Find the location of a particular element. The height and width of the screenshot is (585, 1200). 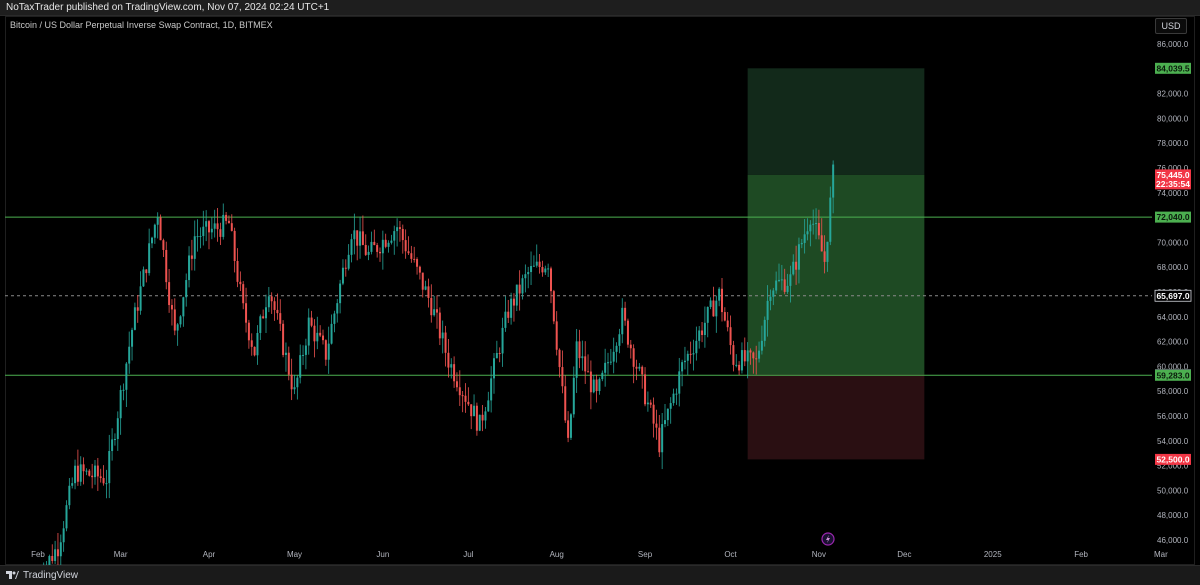

time-tick-label: Oct is located at coordinates (730, 554).